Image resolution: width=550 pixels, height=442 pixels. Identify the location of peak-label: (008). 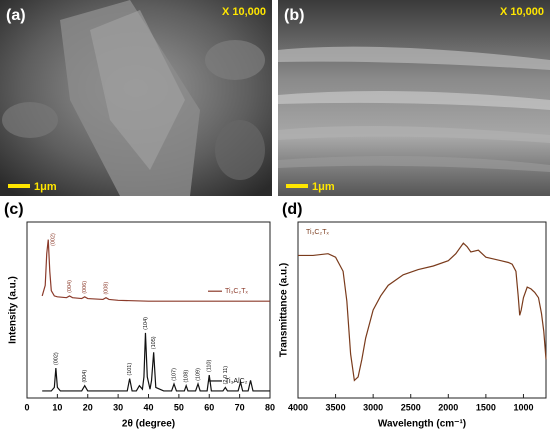
(106, 288).